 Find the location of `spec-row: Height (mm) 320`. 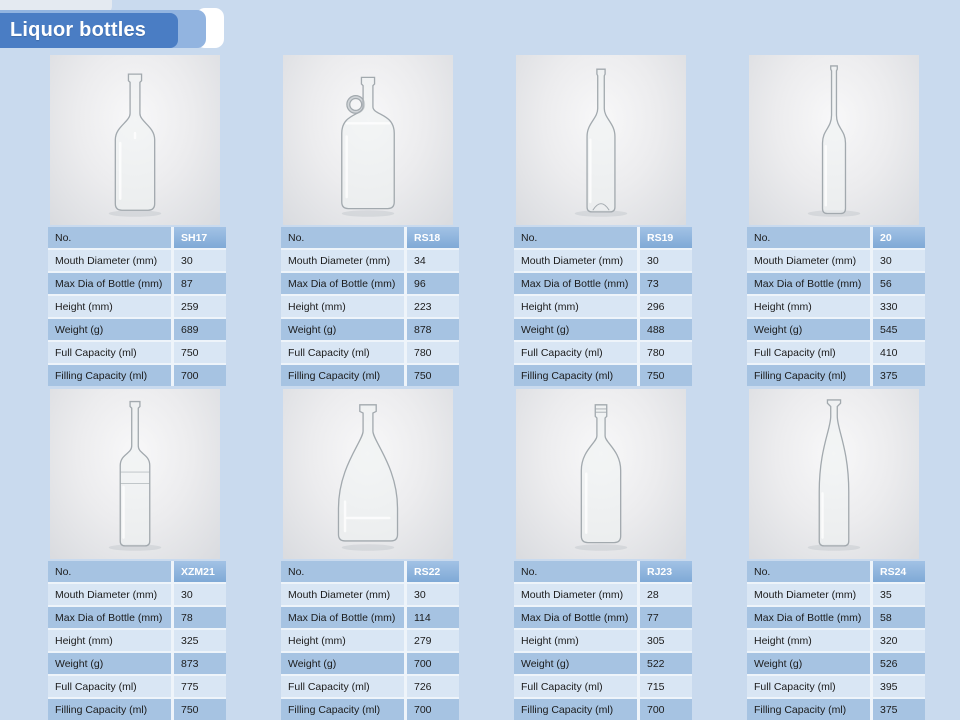

spec-row: Height (mm) 320 is located at coordinates (836, 640).